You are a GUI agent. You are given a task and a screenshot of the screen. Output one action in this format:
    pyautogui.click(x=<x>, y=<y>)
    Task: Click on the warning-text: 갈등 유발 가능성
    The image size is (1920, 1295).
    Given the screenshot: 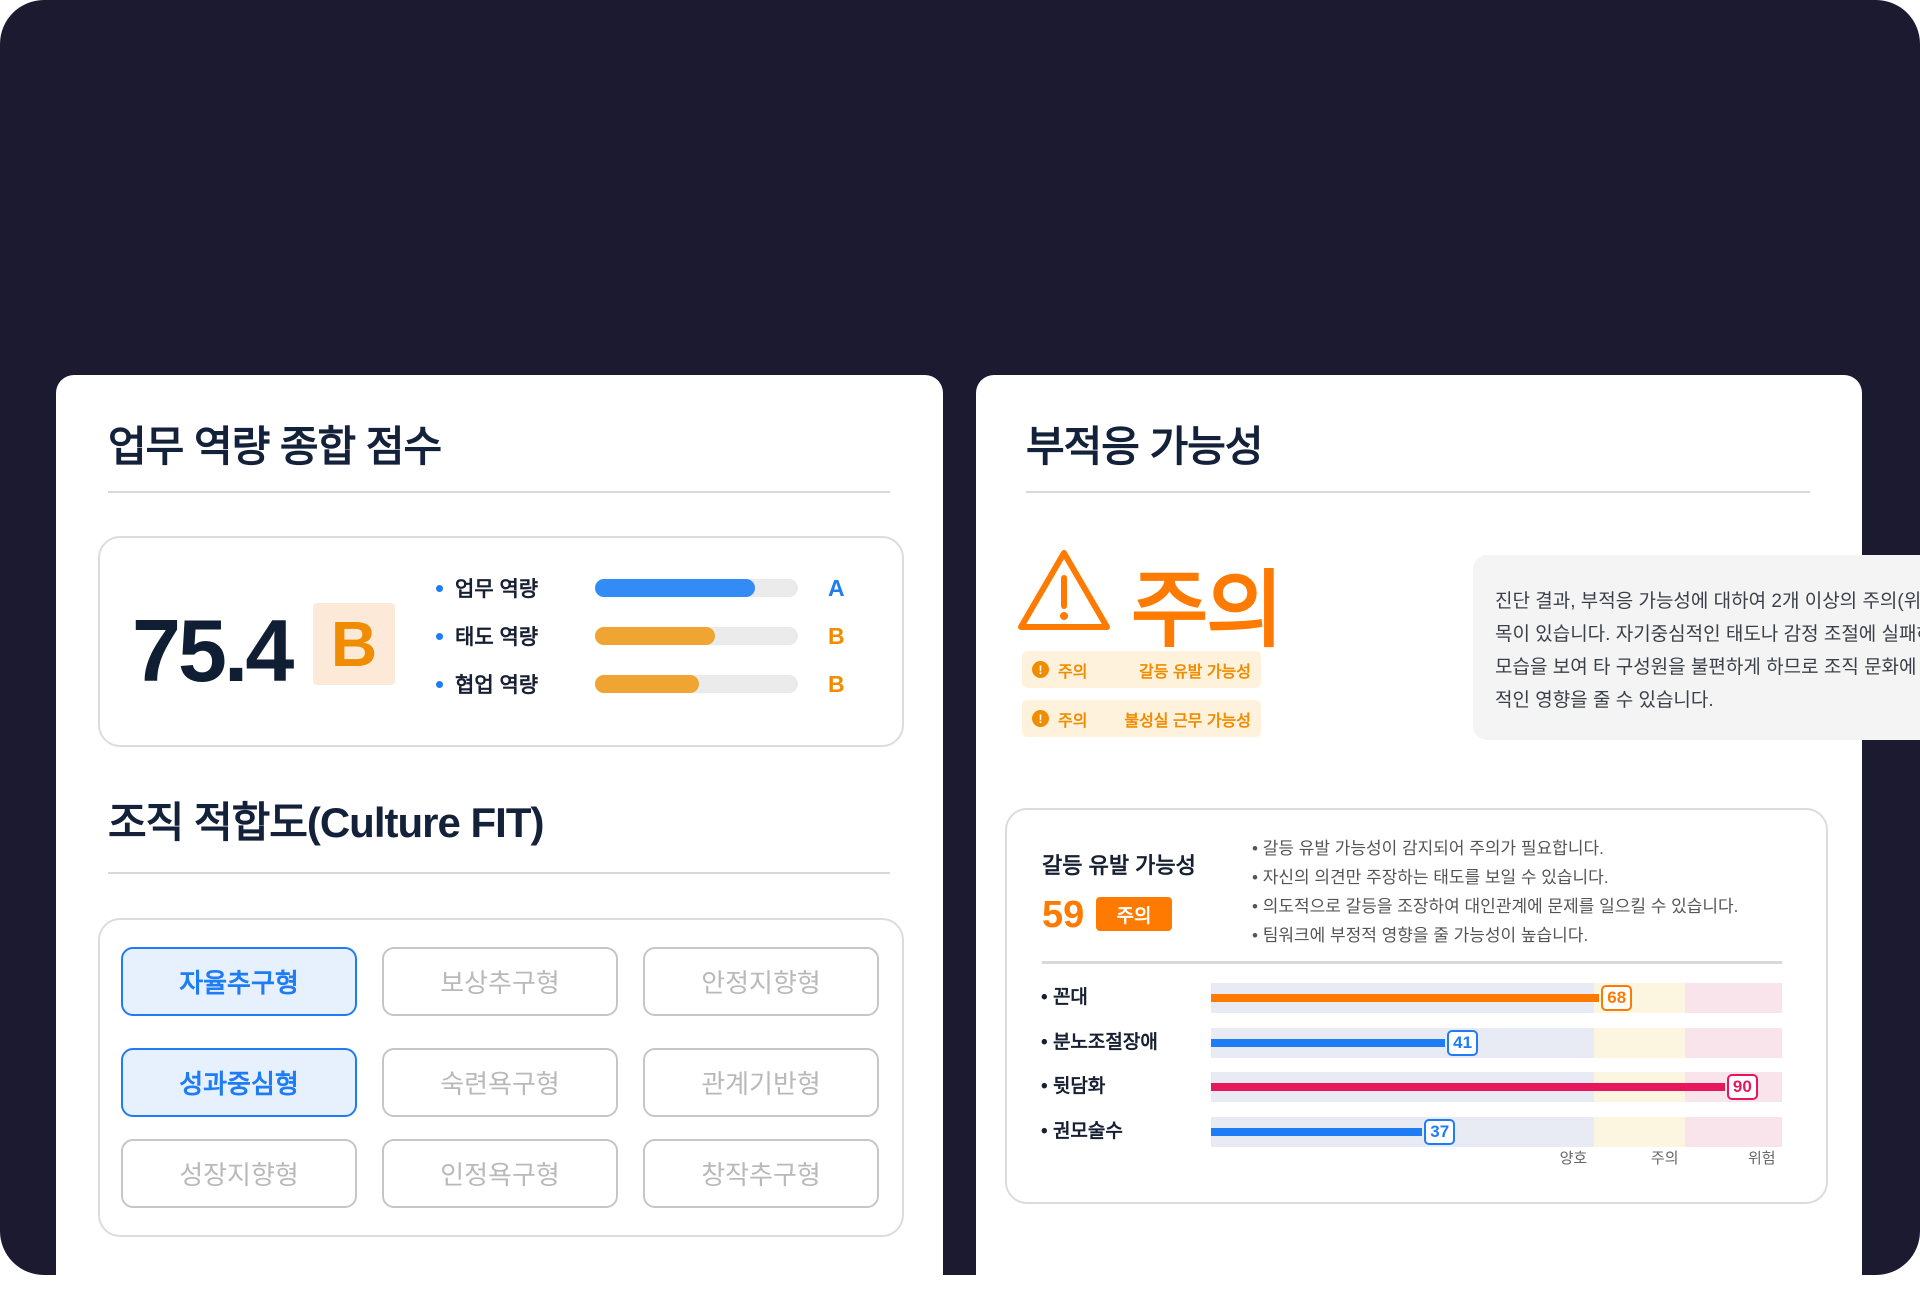 What is the action you would take?
    pyautogui.click(x=1195, y=672)
    